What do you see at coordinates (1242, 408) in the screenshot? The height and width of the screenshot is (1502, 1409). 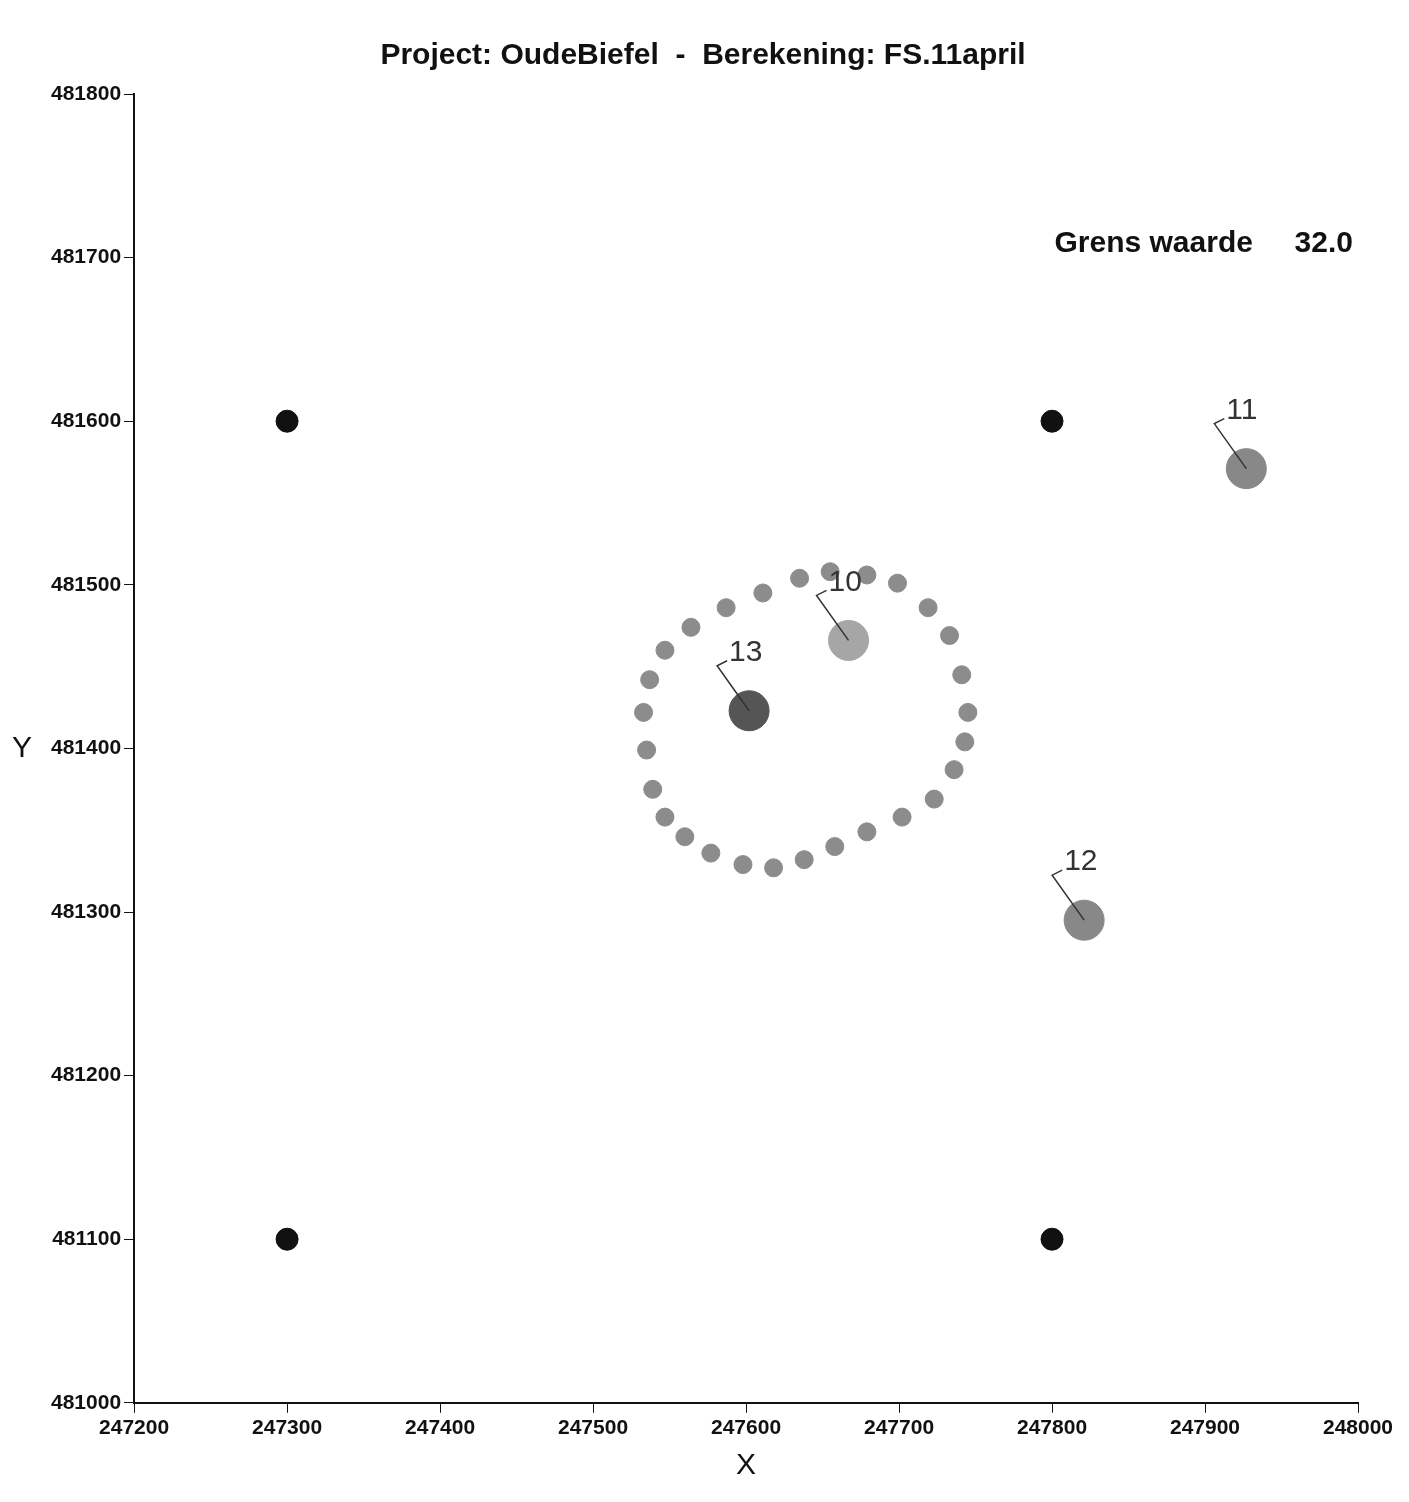 I see `annotation: 11` at bounding box center [1242, 408].